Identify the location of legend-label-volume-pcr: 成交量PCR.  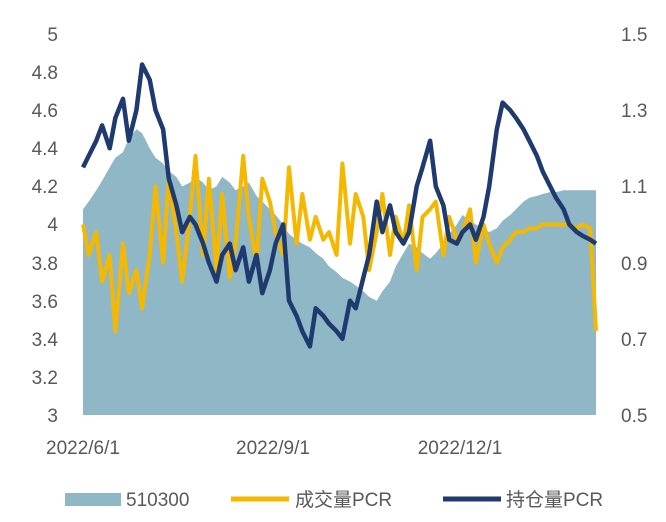
(343, 500).